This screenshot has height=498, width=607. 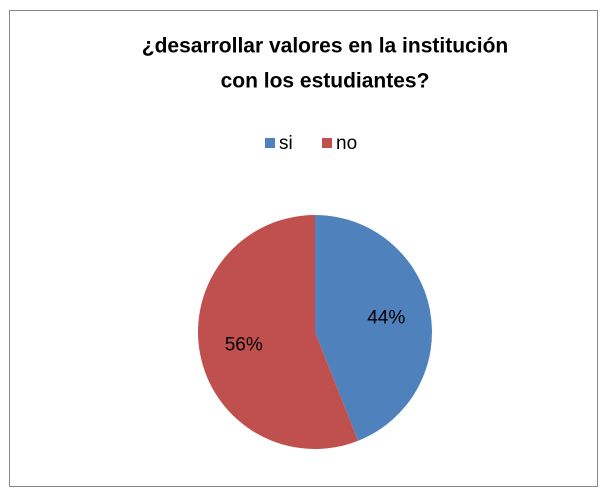 What do you see at coordinates (244, 345) in the screenshot?
I see `data-label: 56%` at bounding box center [244, 345].